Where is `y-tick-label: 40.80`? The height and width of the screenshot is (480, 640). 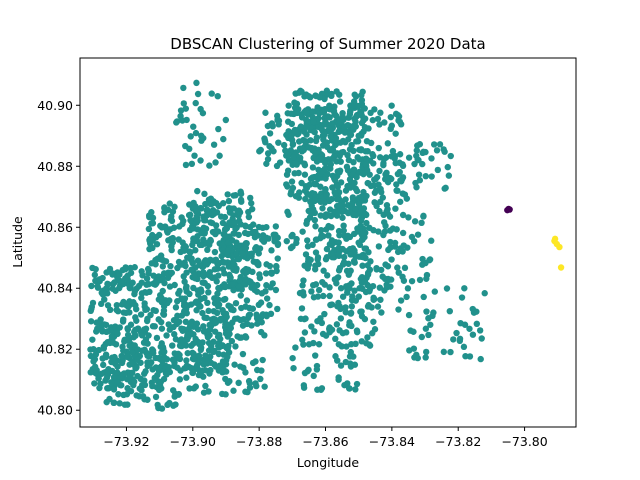
y-tick-label: 40.80 is located at coordinates (55, 410).